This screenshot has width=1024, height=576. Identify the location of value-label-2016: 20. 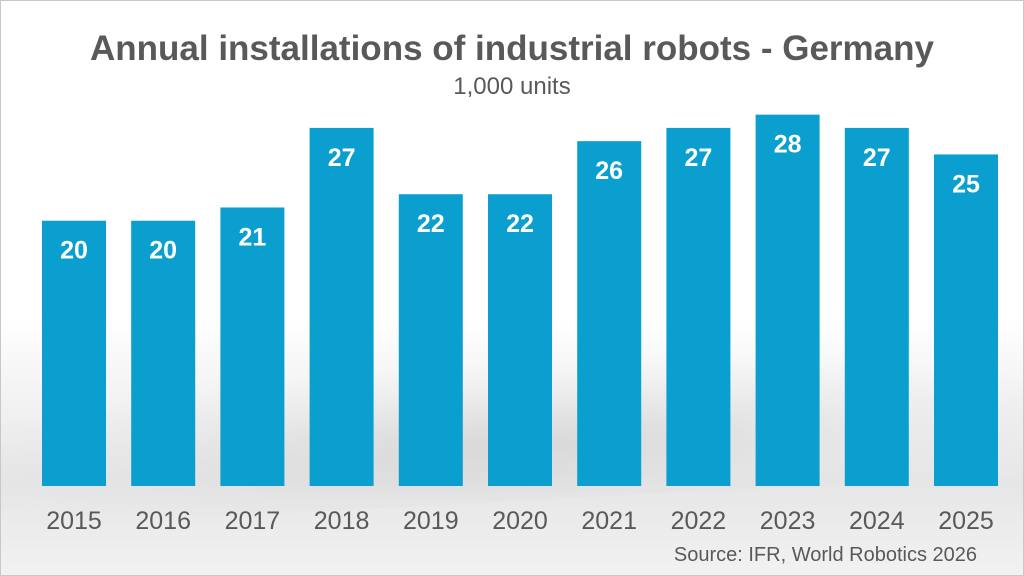
(163, 251).